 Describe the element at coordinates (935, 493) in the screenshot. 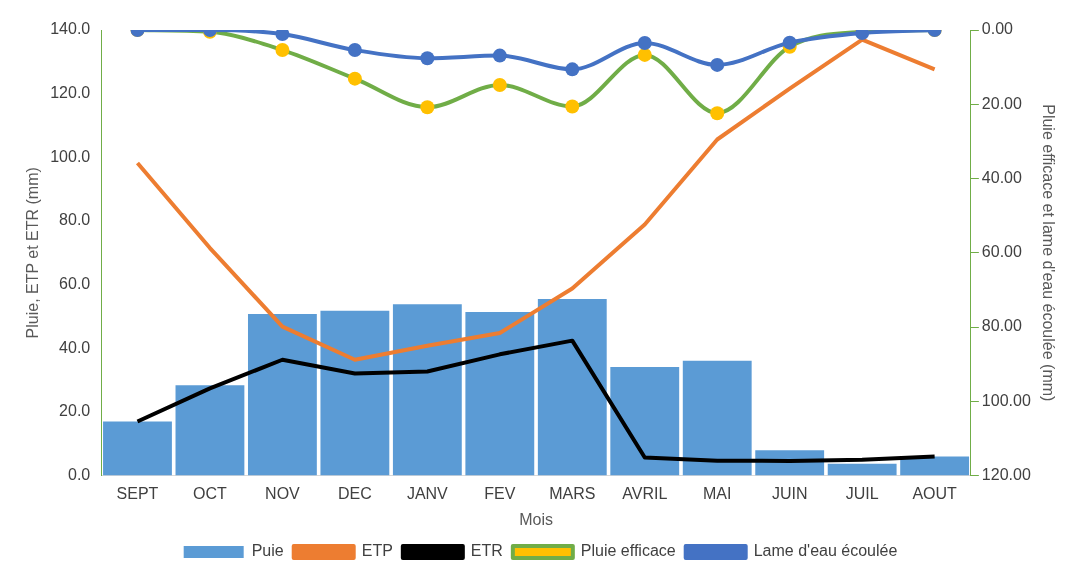

I see `x-tick-label: AOUT` at that location.